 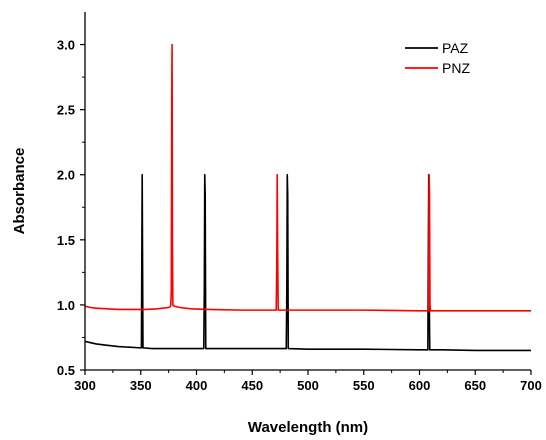 What do you see at coordinates (437, 58) in the screenshot?
I see `legend: PAZ PNZ` at bounding box center [437, 58].